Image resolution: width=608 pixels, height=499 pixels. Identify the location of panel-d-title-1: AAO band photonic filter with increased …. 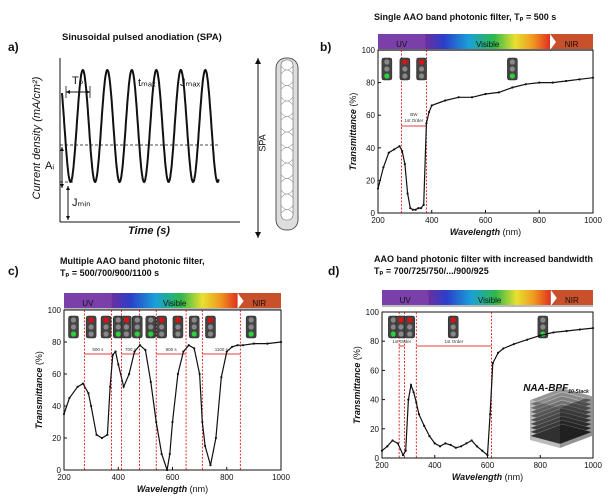
(484, 259).